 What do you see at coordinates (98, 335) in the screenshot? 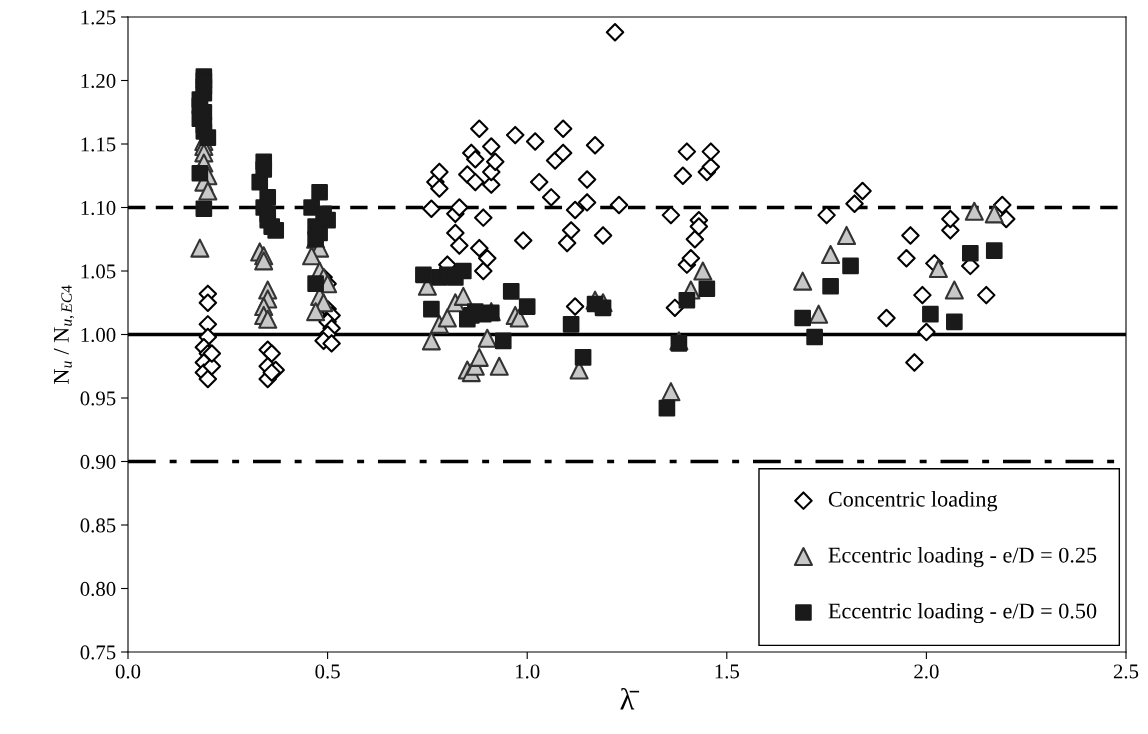
I see `y-tick-label: 1.00` at bounding box center [98, 335].